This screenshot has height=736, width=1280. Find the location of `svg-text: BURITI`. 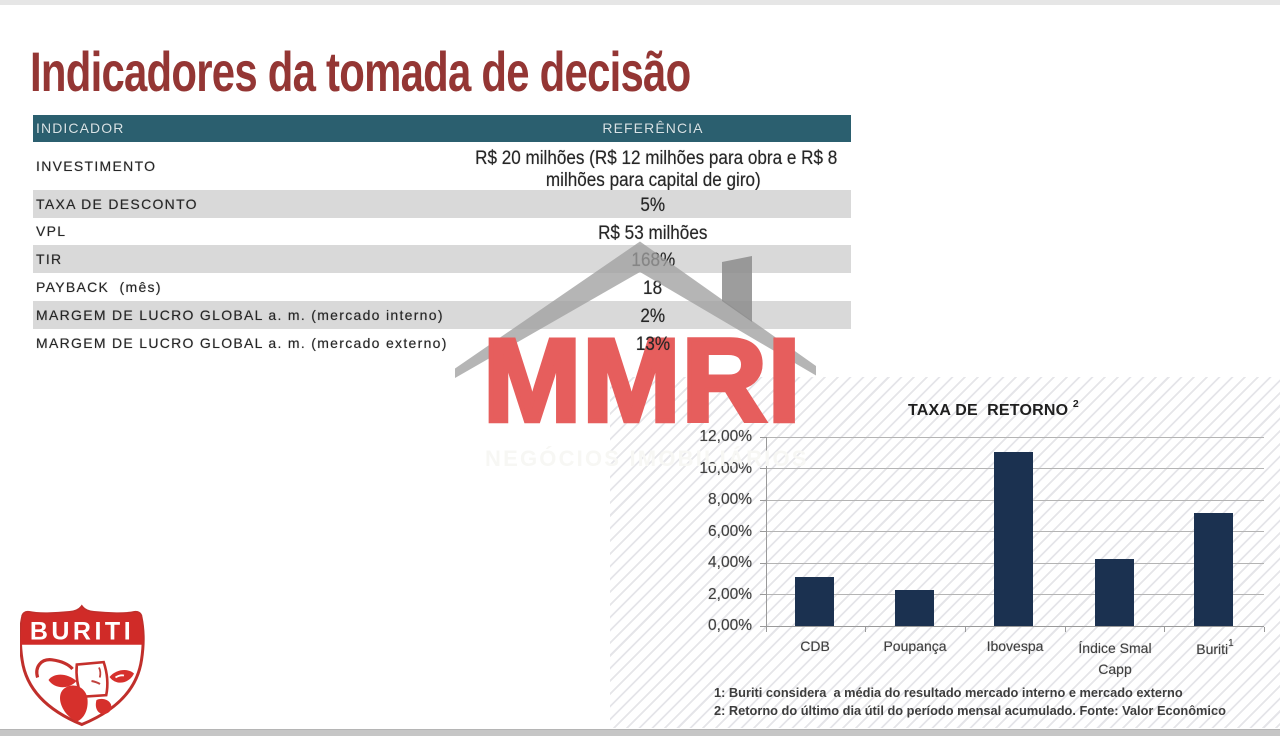

svg-text: BURITI is located at coordinates (82, 632).